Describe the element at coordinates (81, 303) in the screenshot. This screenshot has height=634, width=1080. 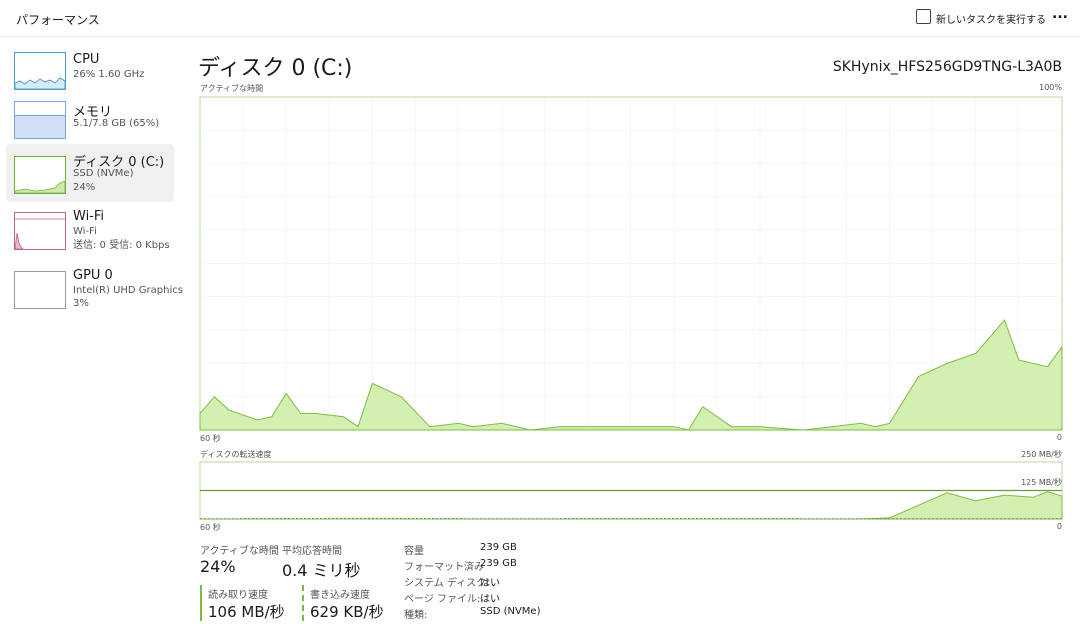
I see `sidebar-detail: 3%` at that location.